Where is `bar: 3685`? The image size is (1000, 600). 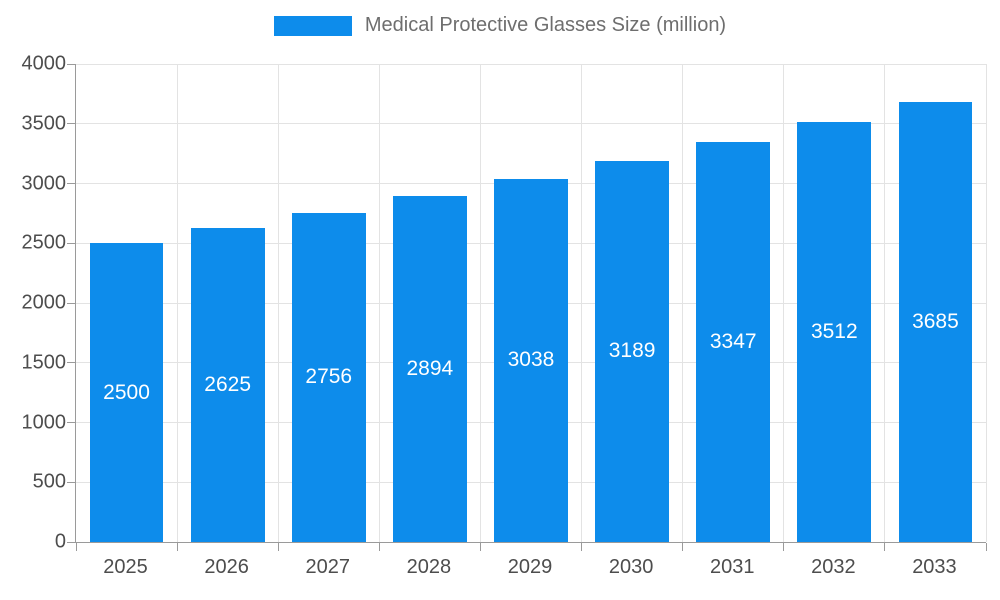
bar: 3685 is located at coordinates (935, 321).